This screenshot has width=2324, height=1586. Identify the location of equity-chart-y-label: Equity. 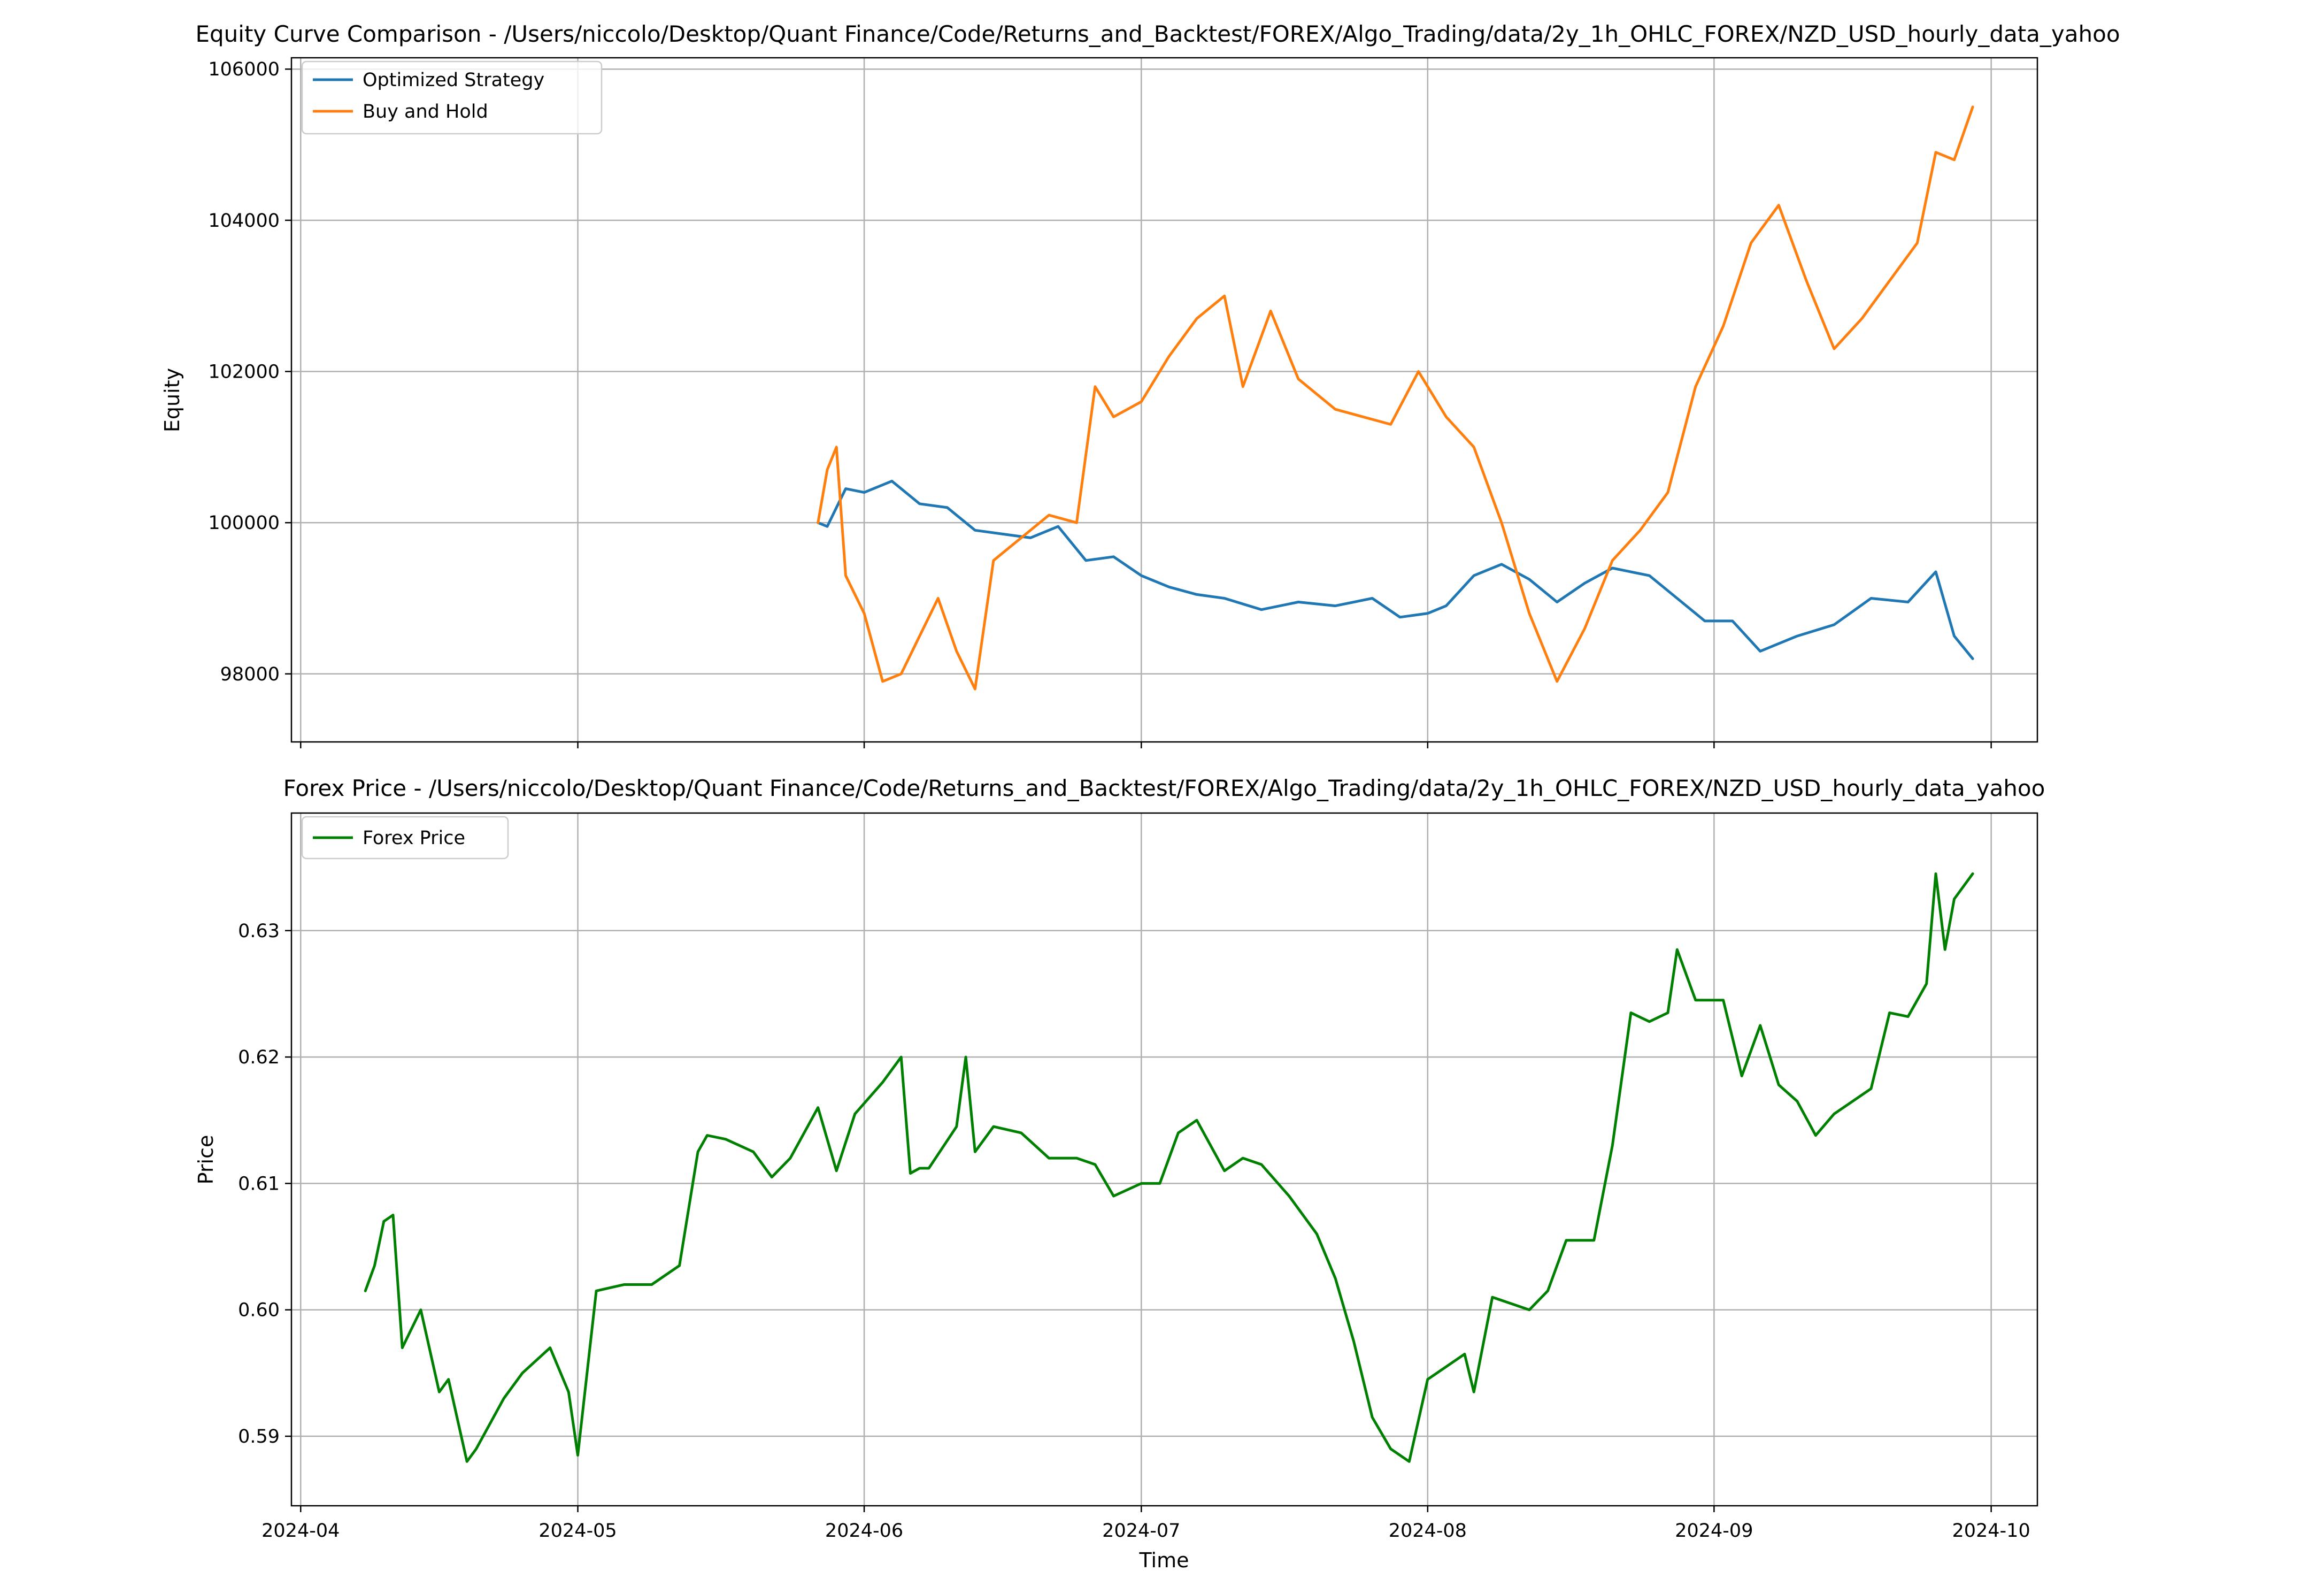
(172, 400).